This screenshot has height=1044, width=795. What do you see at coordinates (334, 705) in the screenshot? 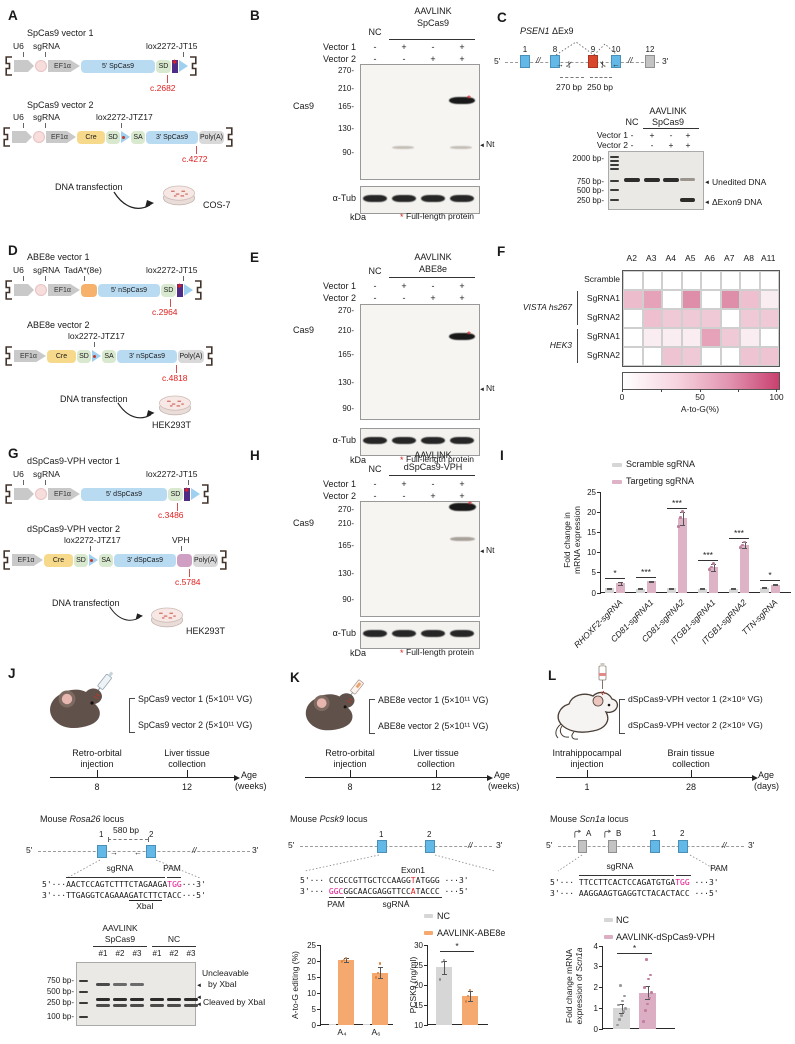
I see `mouse-head-icon` at bounding box center [334, 705].